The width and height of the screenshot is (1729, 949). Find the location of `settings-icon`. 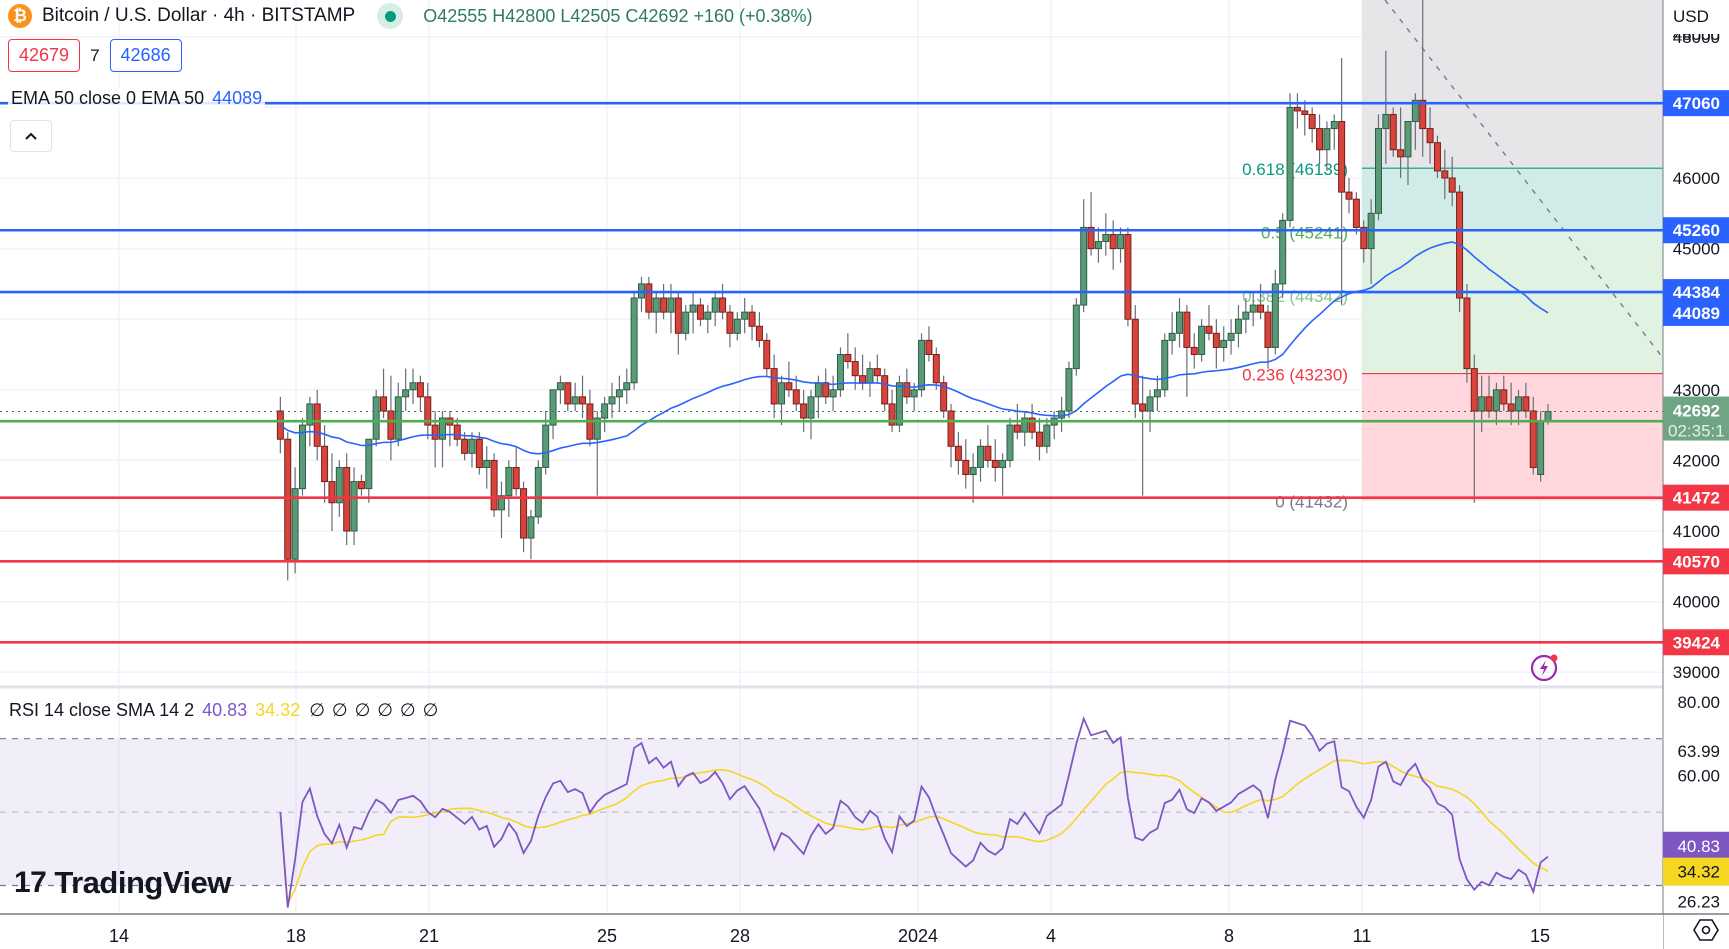

settings-icon is located at coordinates (1706, 930).